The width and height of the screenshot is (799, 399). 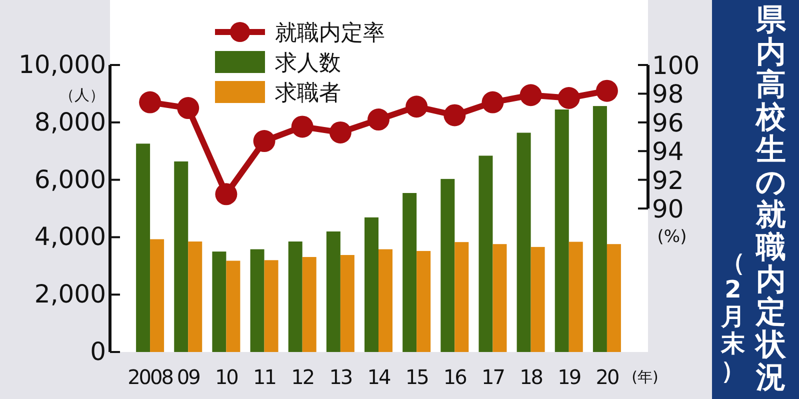 What do you see at coordinates (226, 377) in the screenshot?
I see `x-tick-label: 10` at bounding box center [226, 377].